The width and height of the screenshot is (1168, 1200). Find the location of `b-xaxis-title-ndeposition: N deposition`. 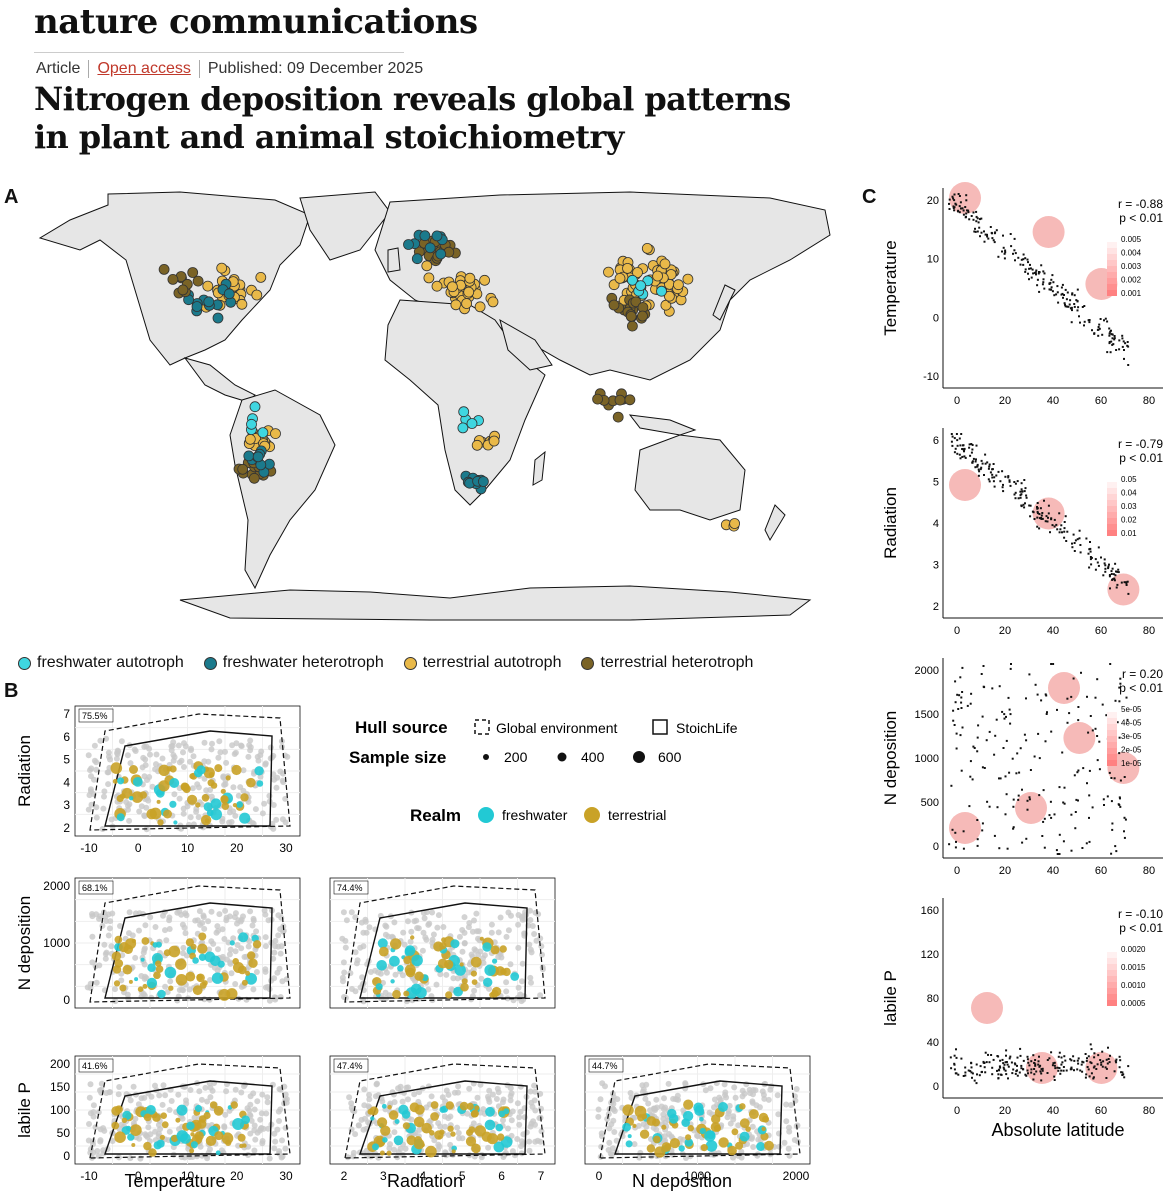

b-xaxis-title-ndeposition: N deposition is located at coordinates (682, 1181).